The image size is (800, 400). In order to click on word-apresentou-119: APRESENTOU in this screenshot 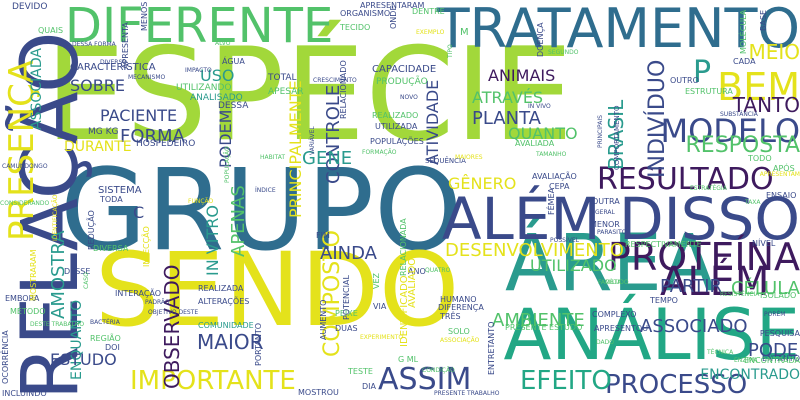, I will do `click(621, 328)`.